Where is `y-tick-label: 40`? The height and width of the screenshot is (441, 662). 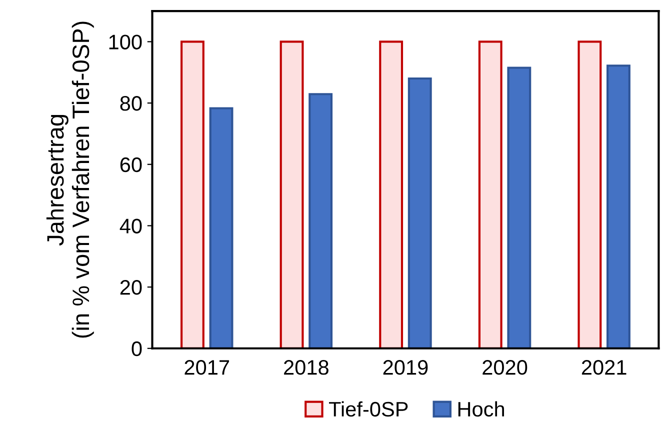
y-tick-label: 40 is located at coordinates (131, 226).